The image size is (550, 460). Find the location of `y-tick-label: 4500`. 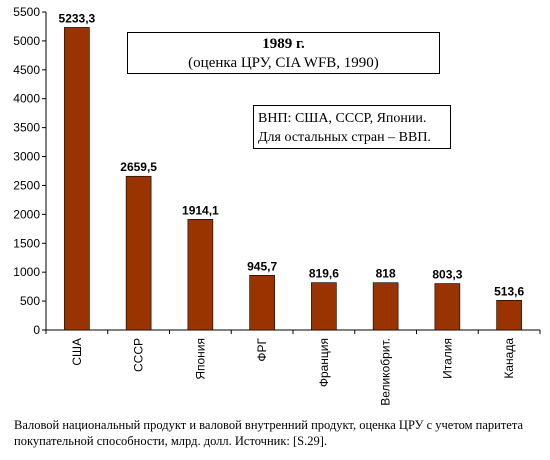

y-tick-label: 4500 is located at coordinates (26, 70).